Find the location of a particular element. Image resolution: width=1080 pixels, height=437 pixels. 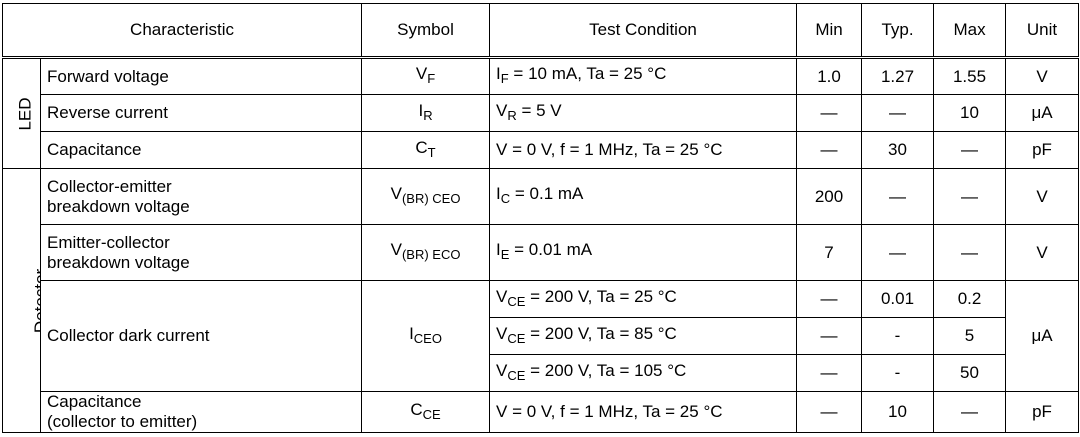

row-name: Collector-emitter breakdown voltage is located at coordinates (201, 196).